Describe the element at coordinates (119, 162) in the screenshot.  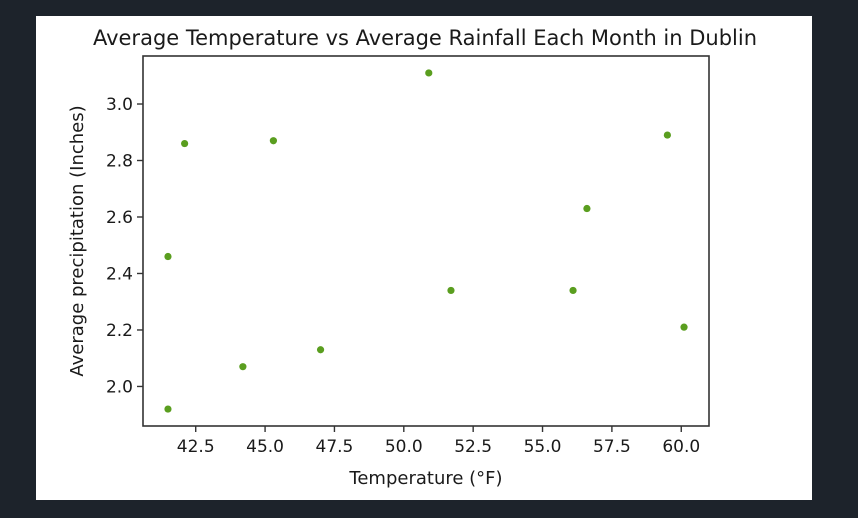
I see `y-tick-label: 2.8` at that location.